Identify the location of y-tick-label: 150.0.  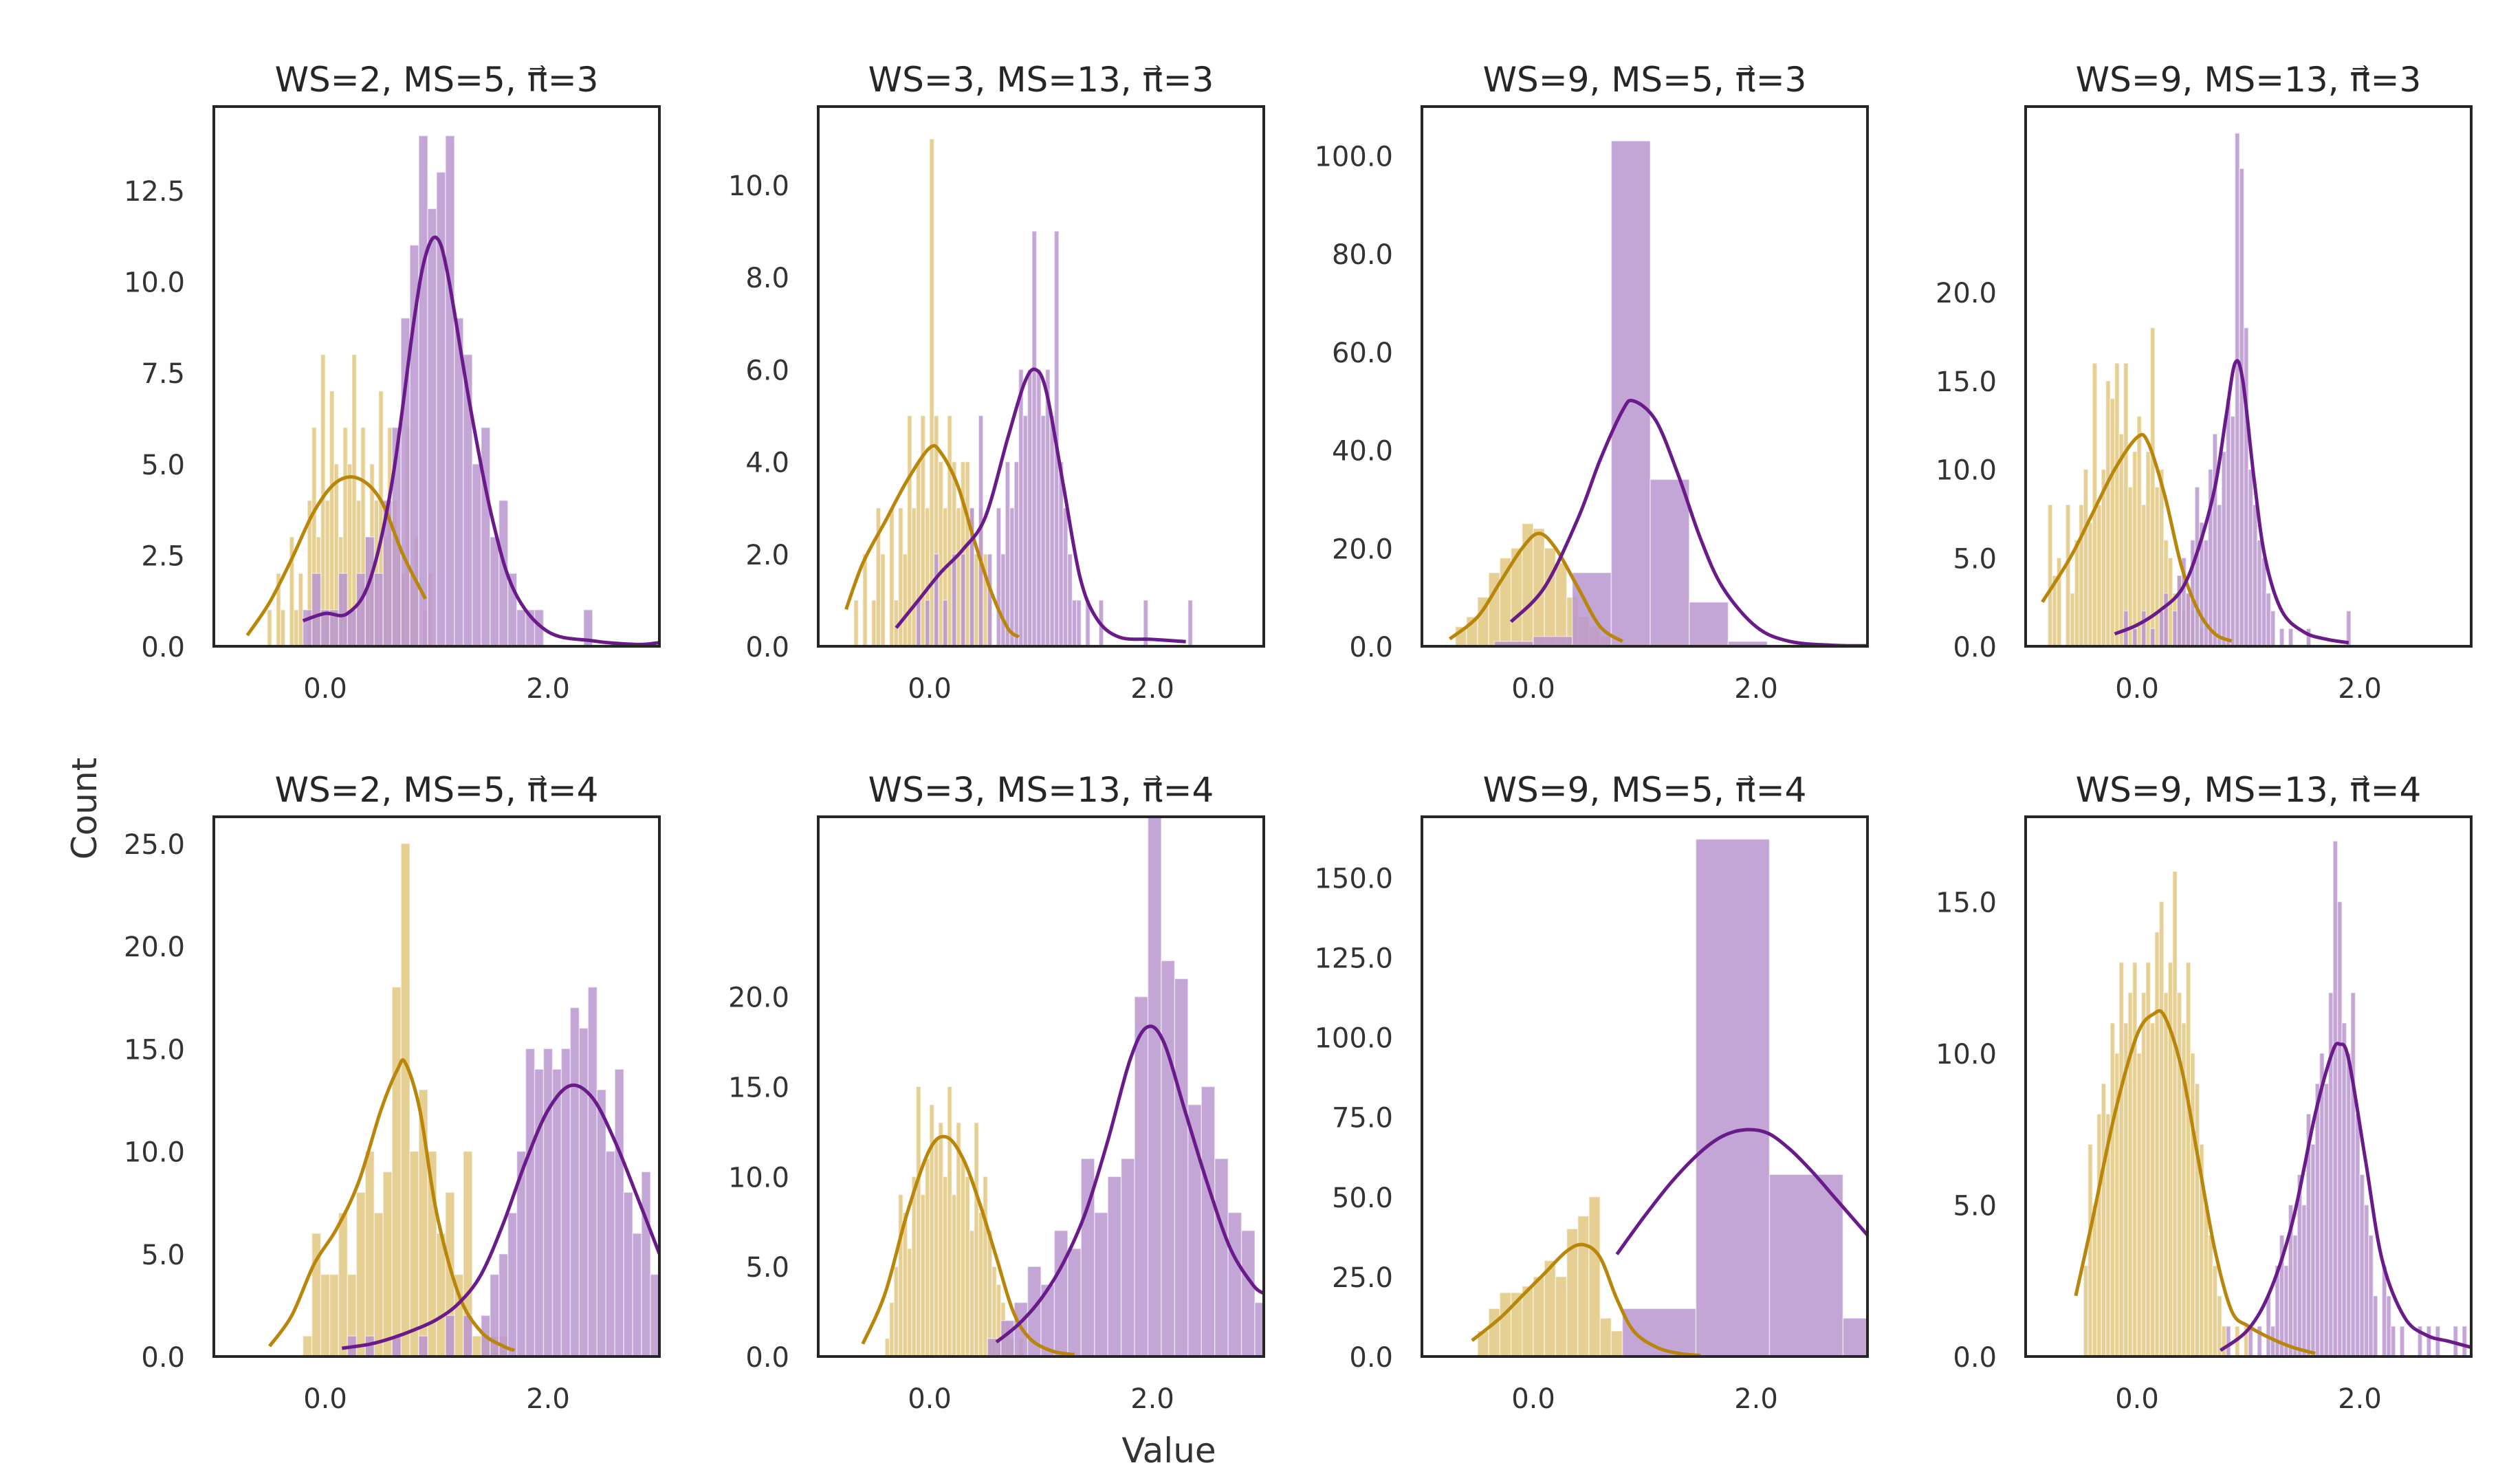
(1353, 878).